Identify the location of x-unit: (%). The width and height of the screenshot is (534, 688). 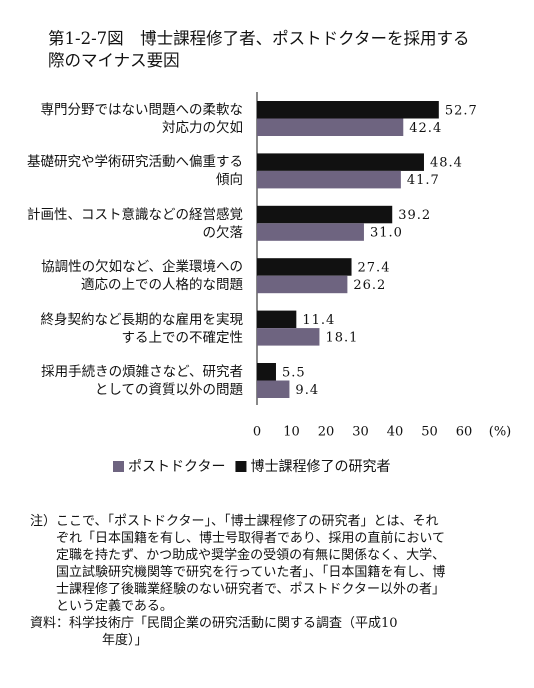
(500, 432).